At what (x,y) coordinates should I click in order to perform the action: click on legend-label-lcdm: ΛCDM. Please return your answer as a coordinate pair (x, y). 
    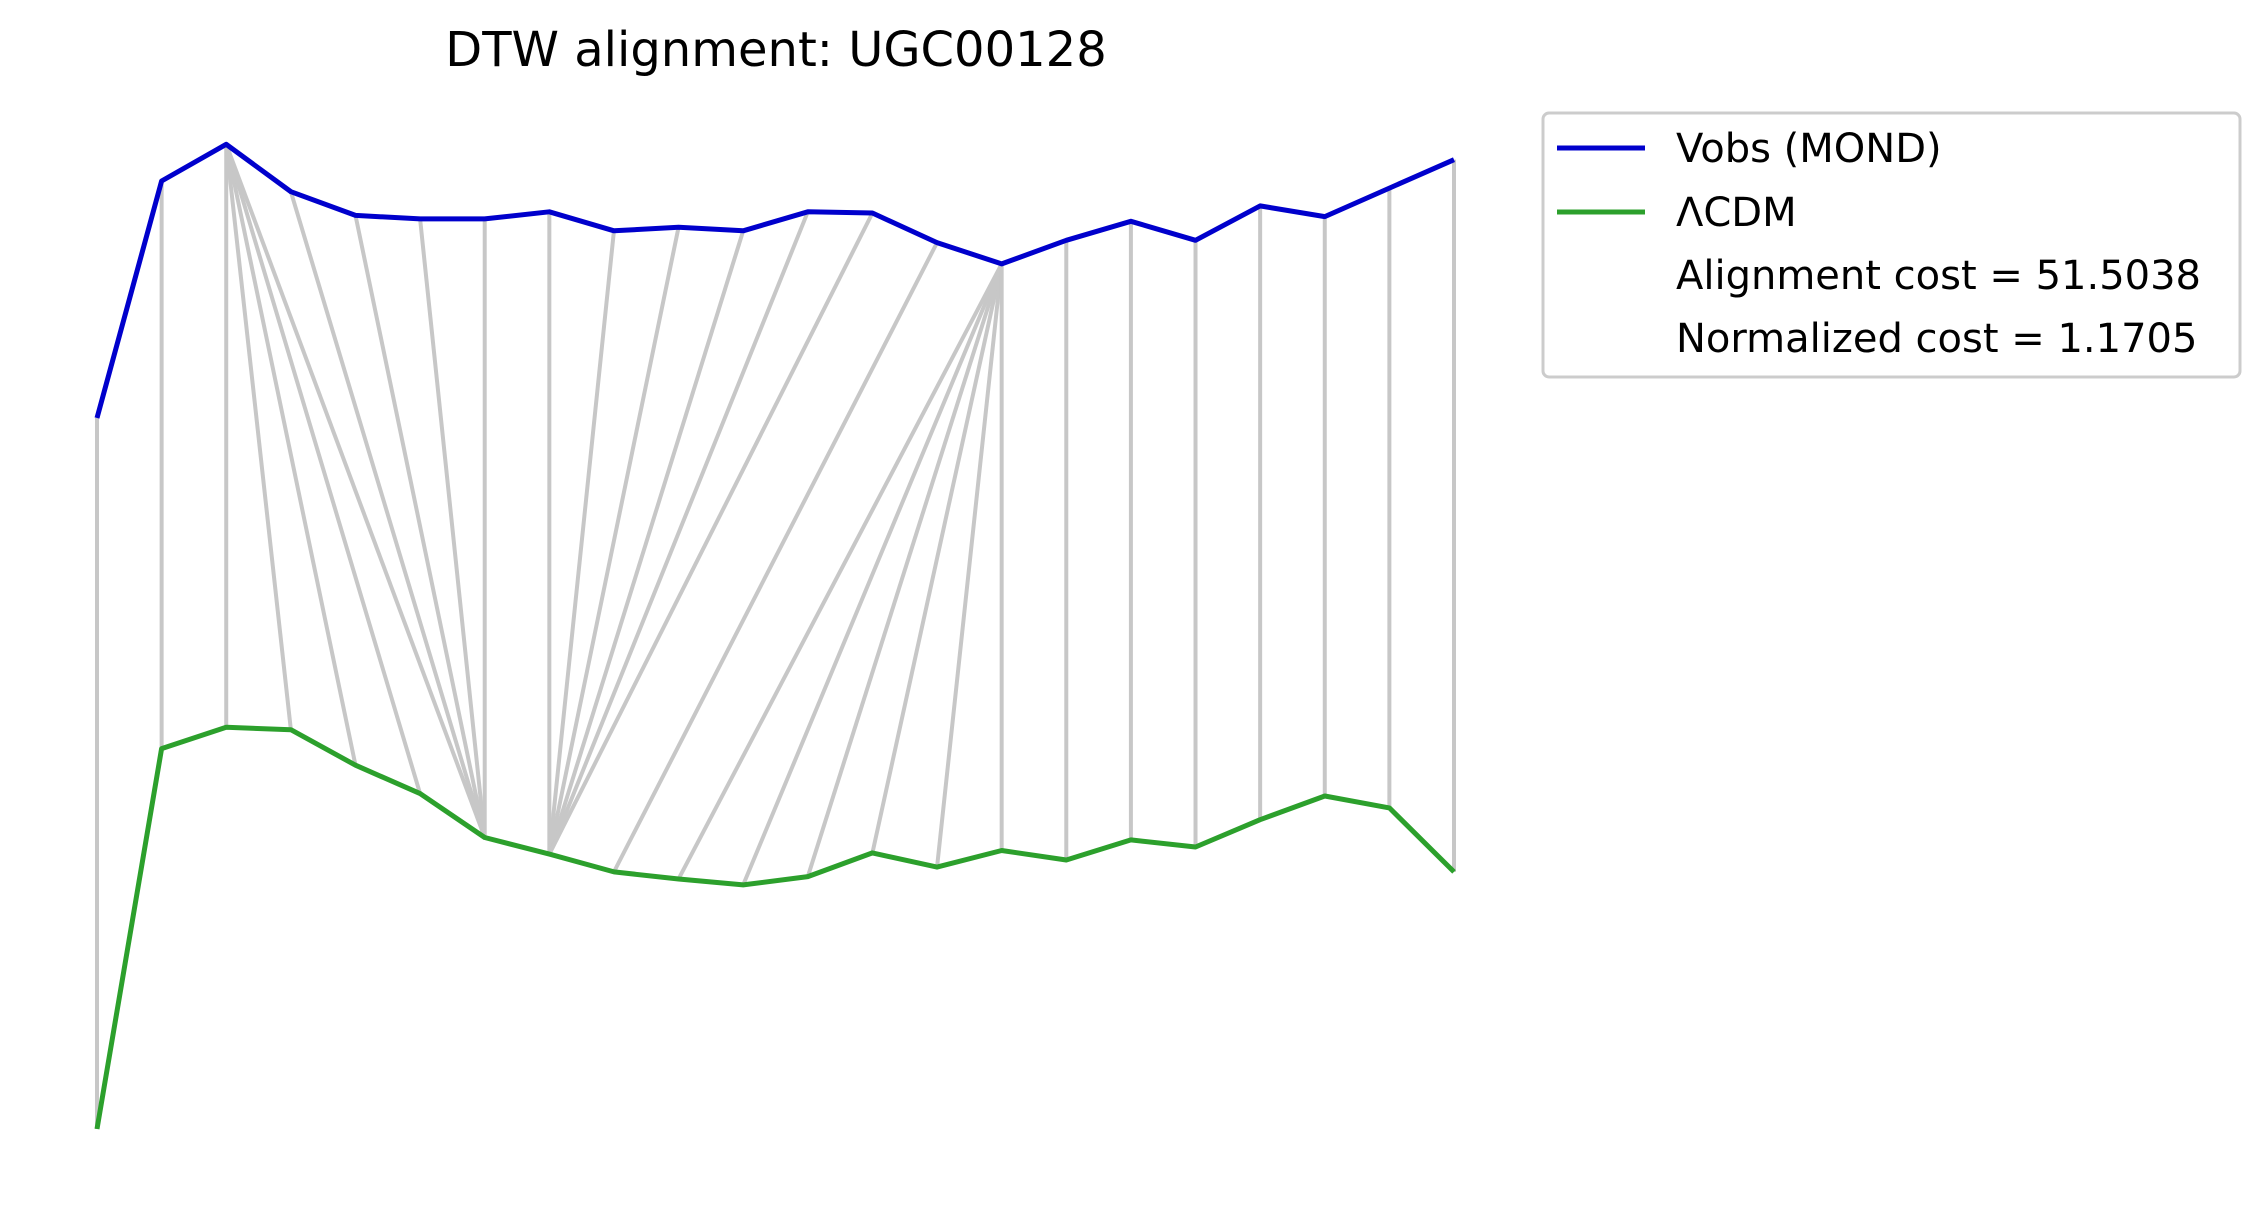
    Looking at the image, I should click on (1736, 213).